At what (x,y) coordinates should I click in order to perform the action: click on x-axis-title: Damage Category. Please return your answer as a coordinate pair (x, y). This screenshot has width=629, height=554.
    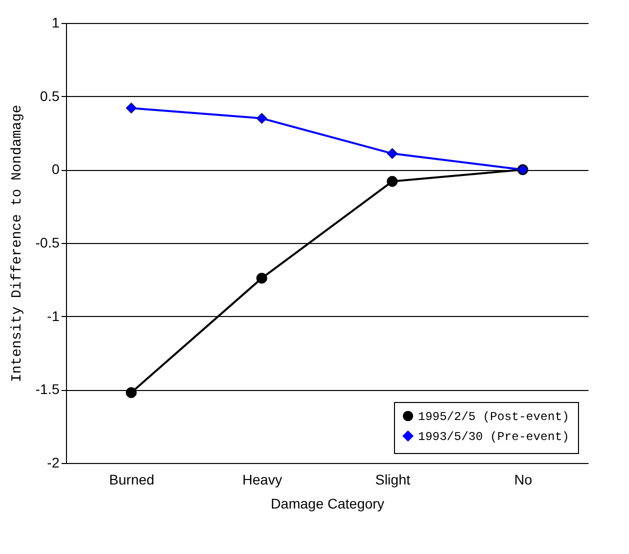
    Looking at the image, I should click on (327, 504).